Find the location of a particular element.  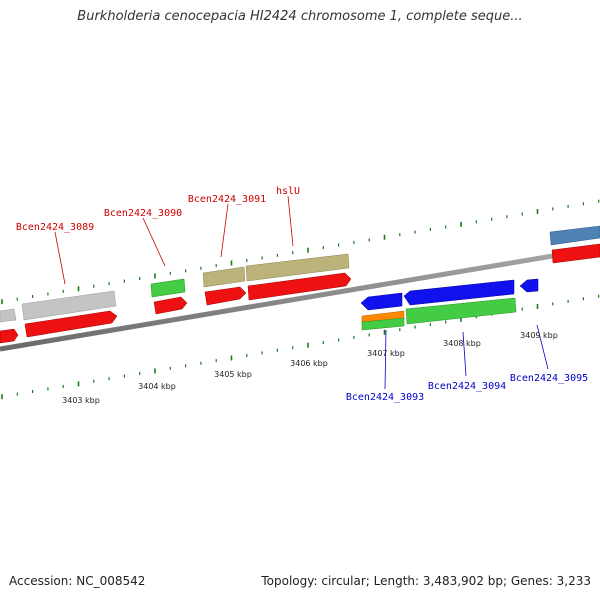

reverse-strand is located at coordinates (449, 304).